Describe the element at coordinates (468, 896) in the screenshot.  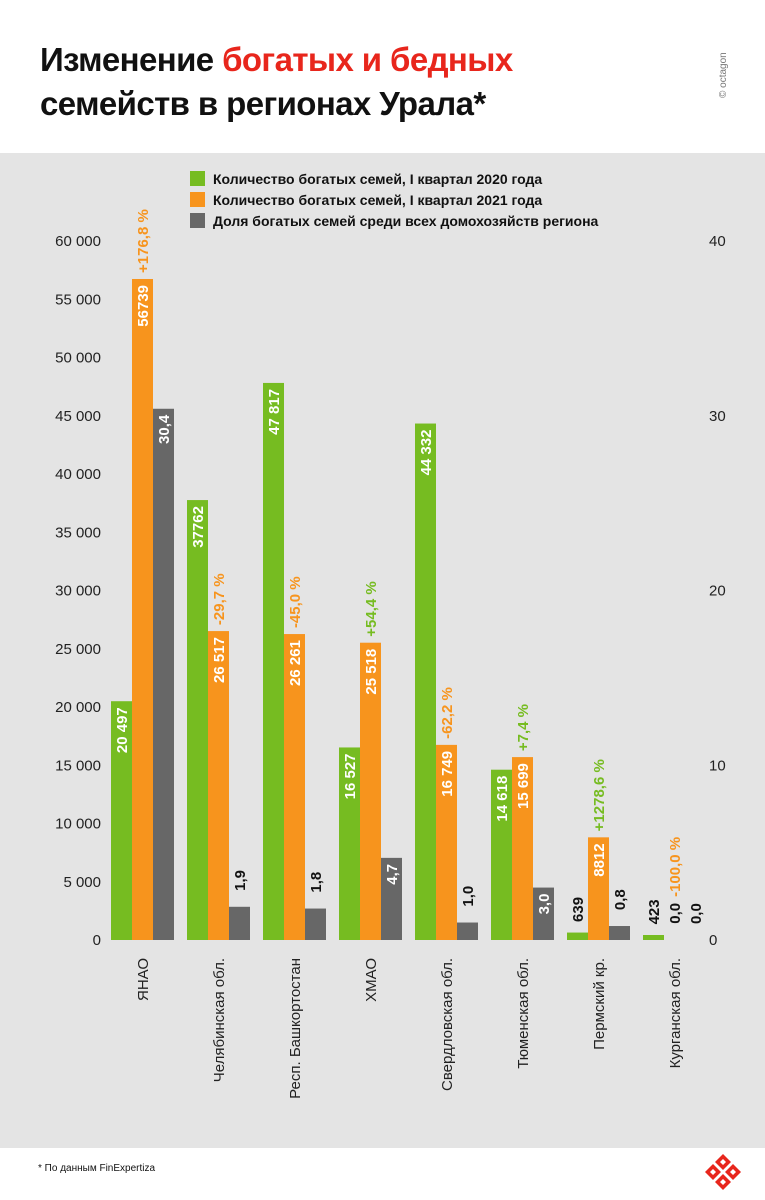
I see `data-label: 1,0` at that location.